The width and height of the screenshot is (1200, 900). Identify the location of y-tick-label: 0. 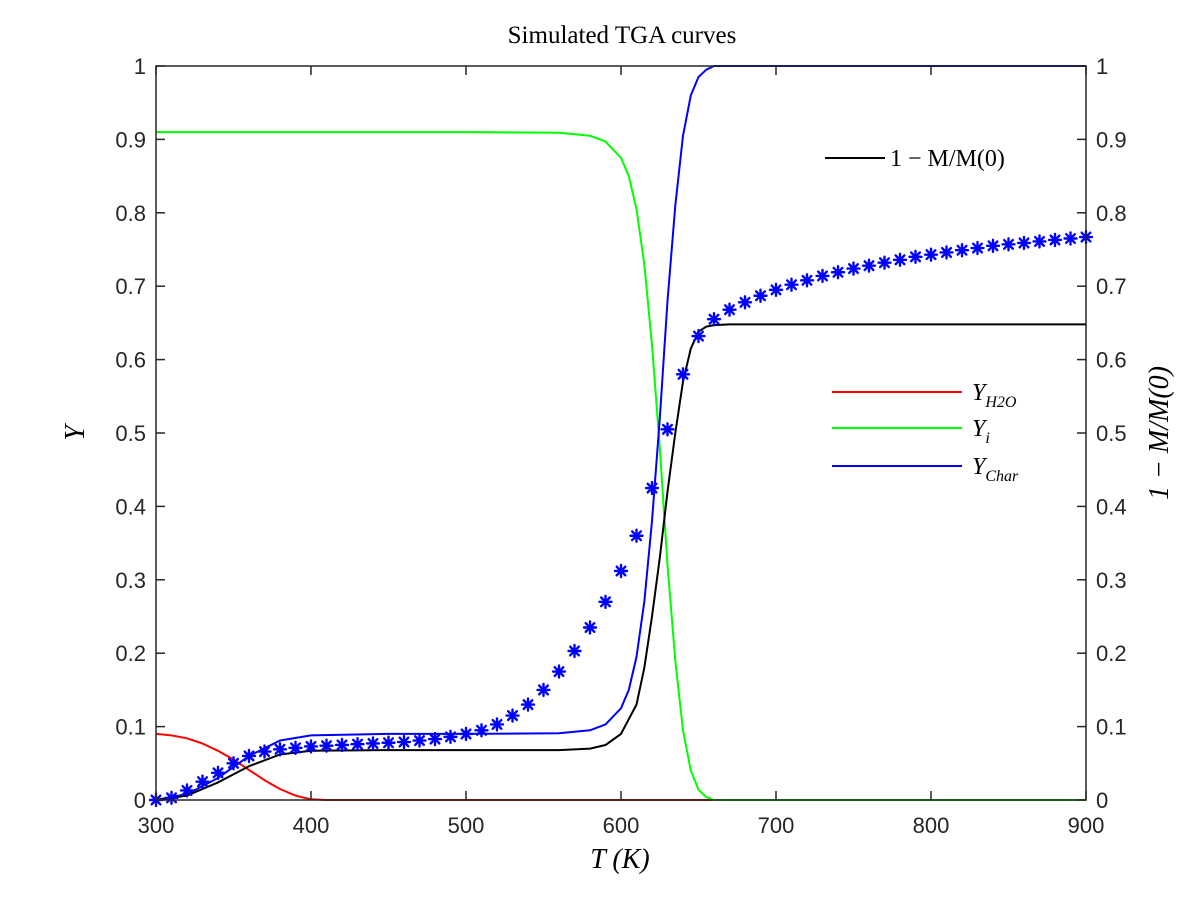
(140, 800).